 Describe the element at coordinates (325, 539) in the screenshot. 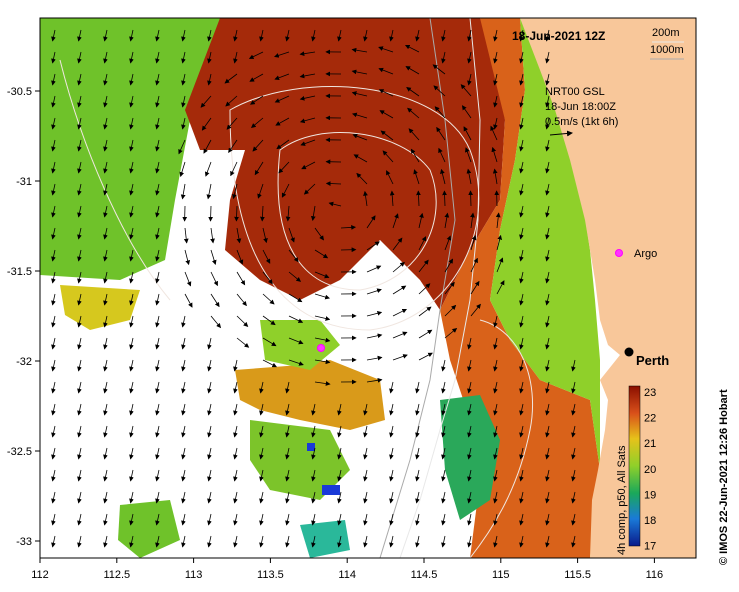

I see `sst-teal-patch` at that location.